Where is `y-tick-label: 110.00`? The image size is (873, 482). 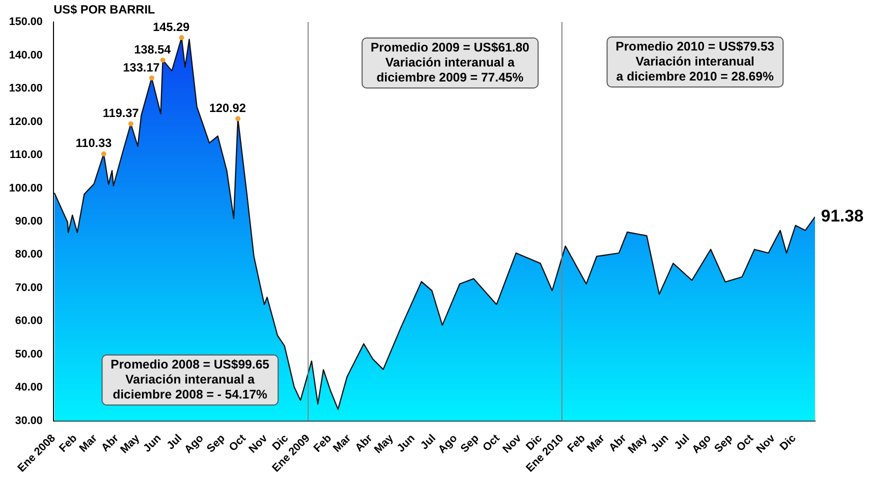 y-tick-label: 110.00 is located at coordinates (26, 155).